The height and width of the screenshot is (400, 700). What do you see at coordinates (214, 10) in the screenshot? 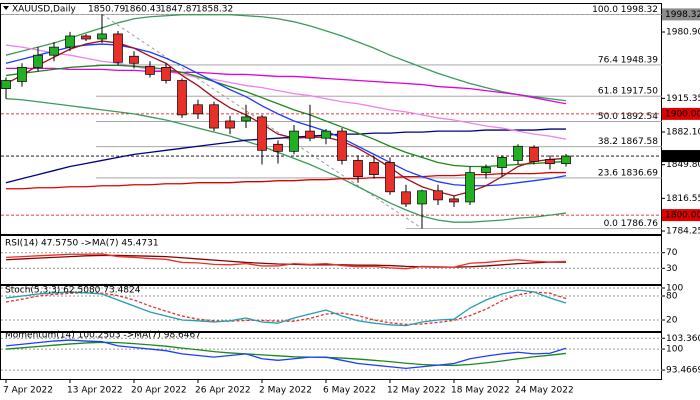
I see `ohlc-close: 1858.32` at bounding box center [214, 10].